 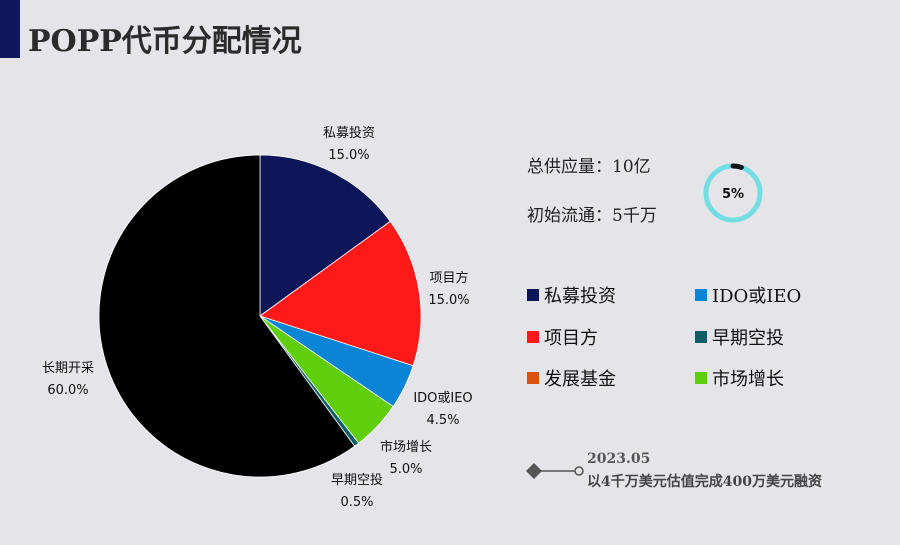 What do you see at coordinates (555, 471) in the screenshot?
I see `timeline-marker` at bounding box center [555, 471].